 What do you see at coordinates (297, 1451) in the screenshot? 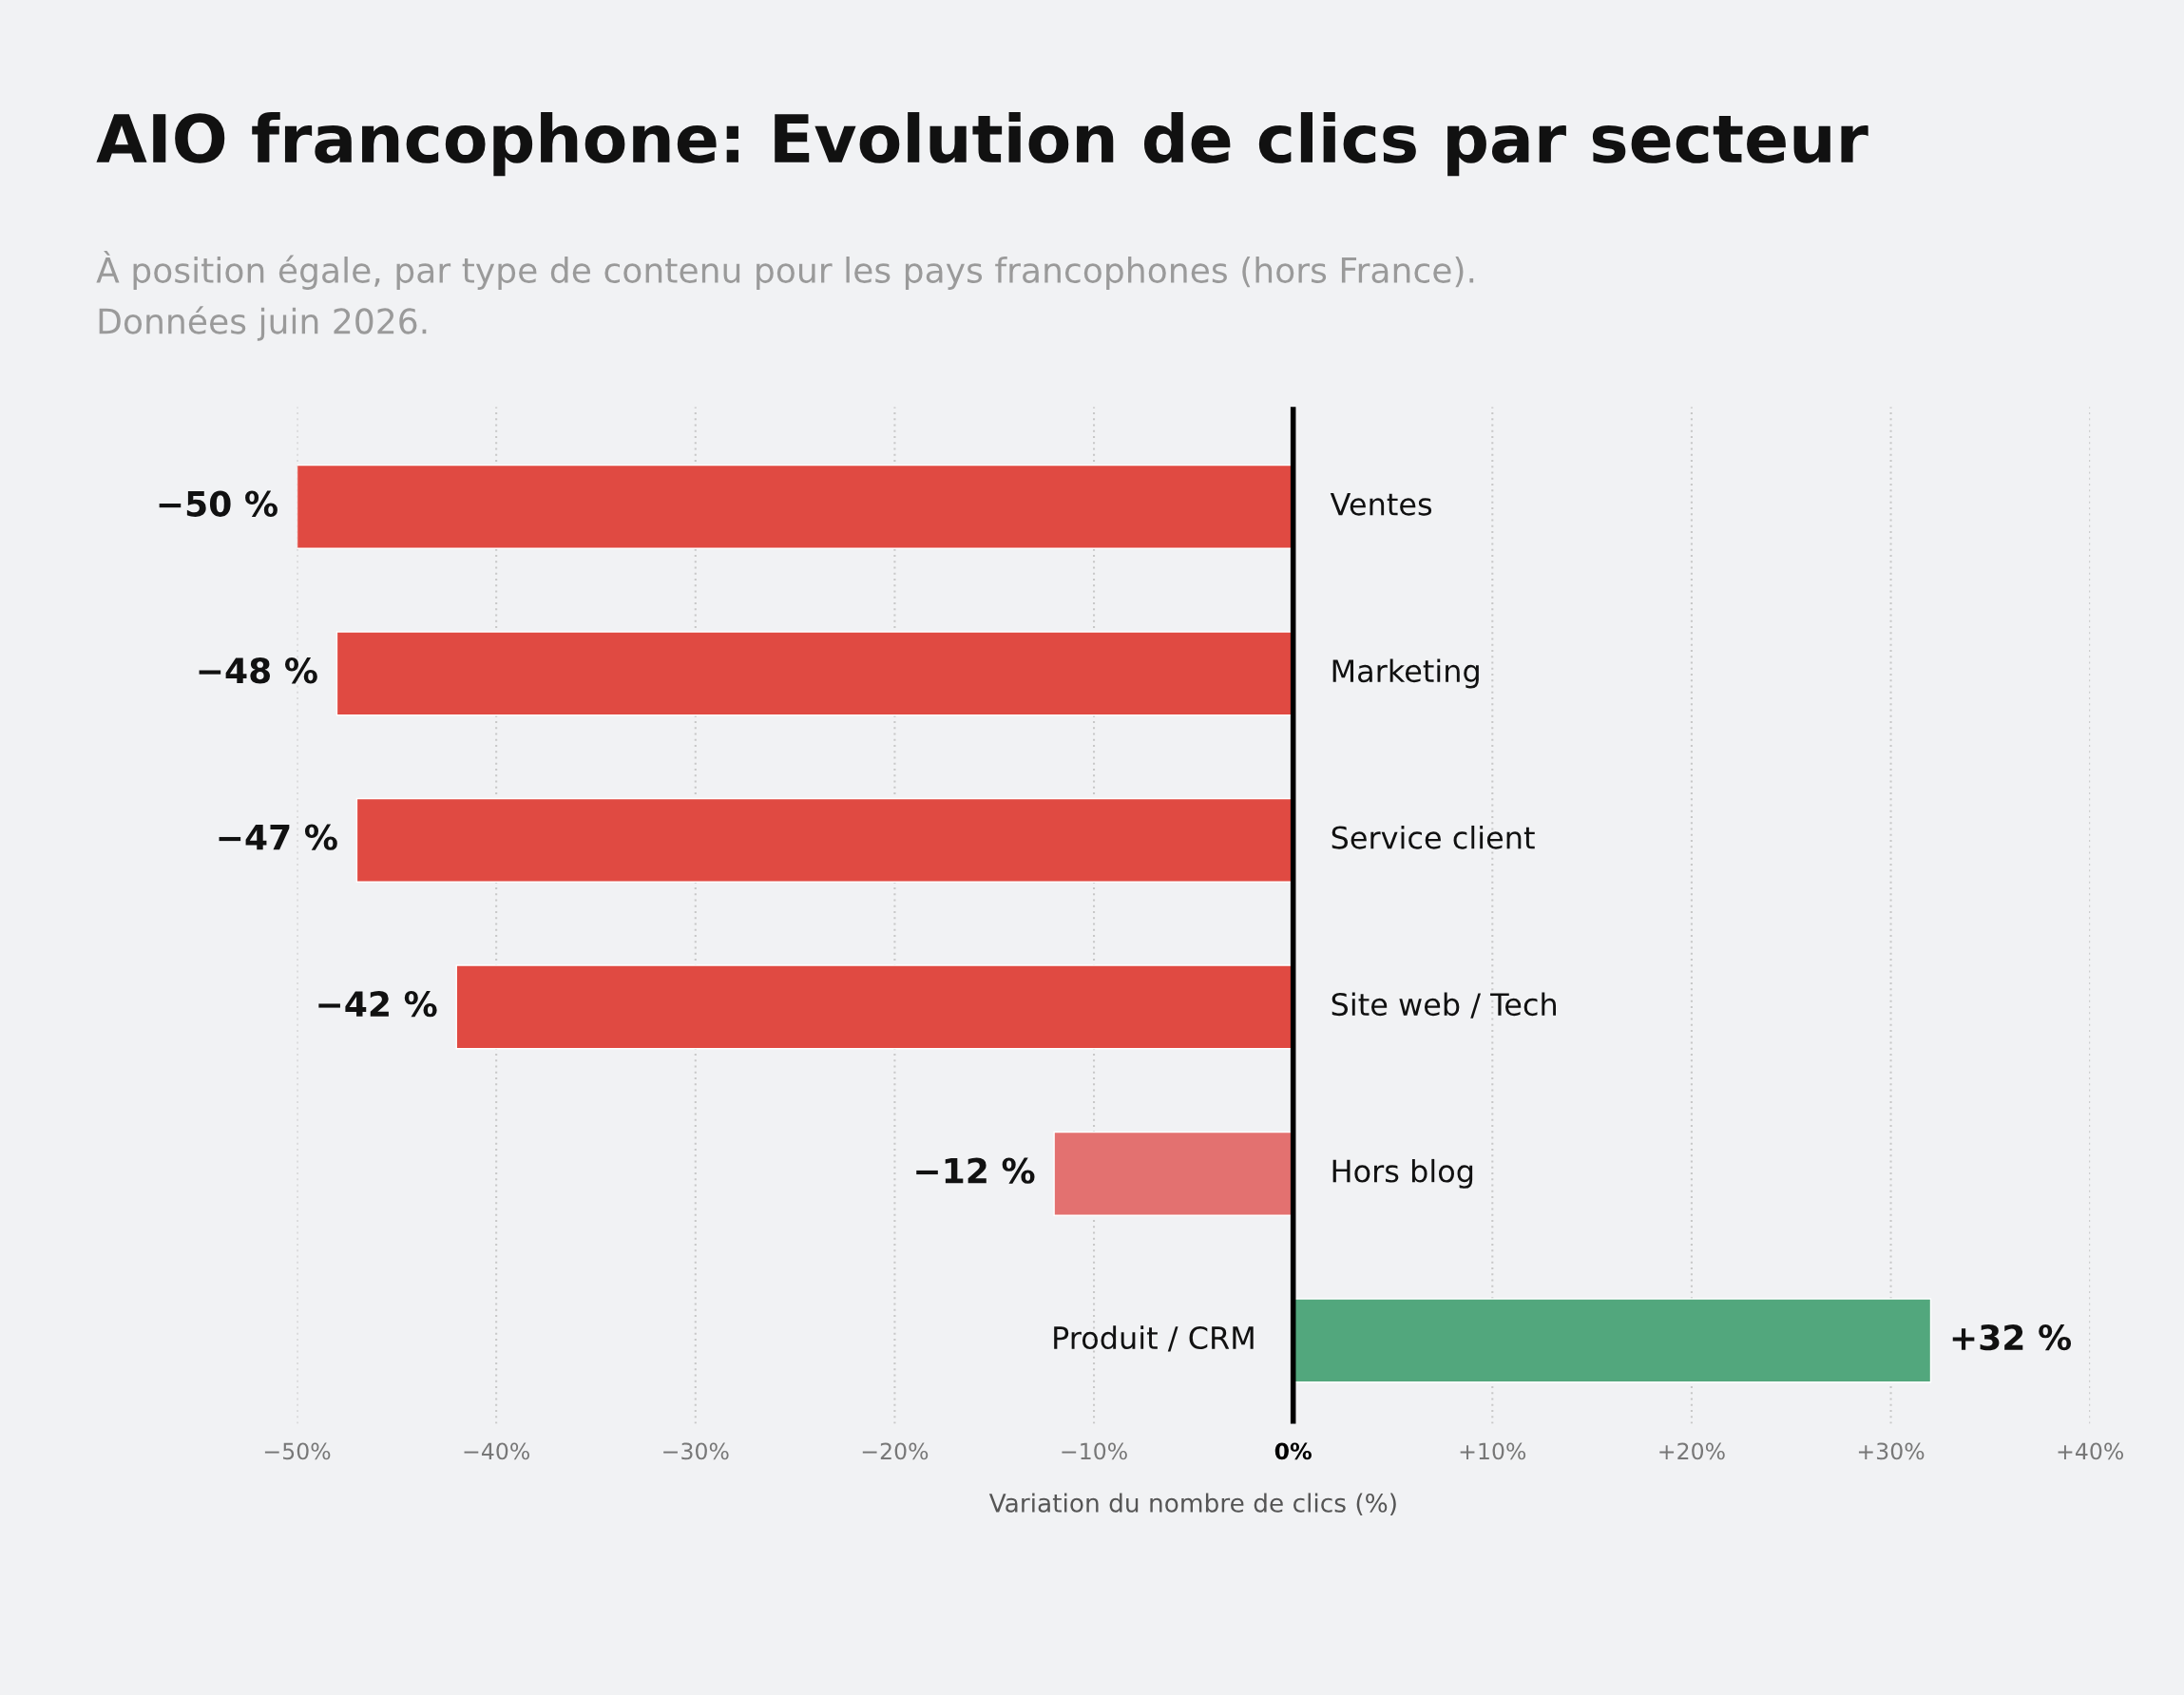
I see `x-tick-label: −50%` at bounding box center [297, 1451].